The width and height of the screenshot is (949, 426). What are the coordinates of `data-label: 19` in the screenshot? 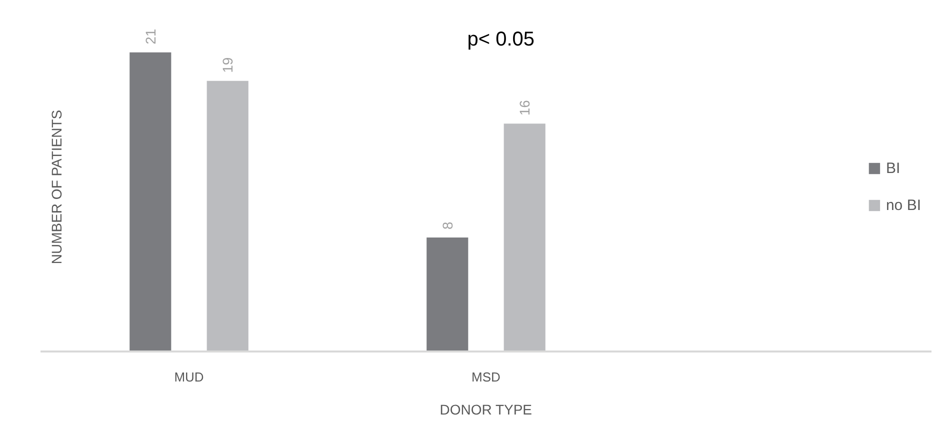 It's located at (228, 65).